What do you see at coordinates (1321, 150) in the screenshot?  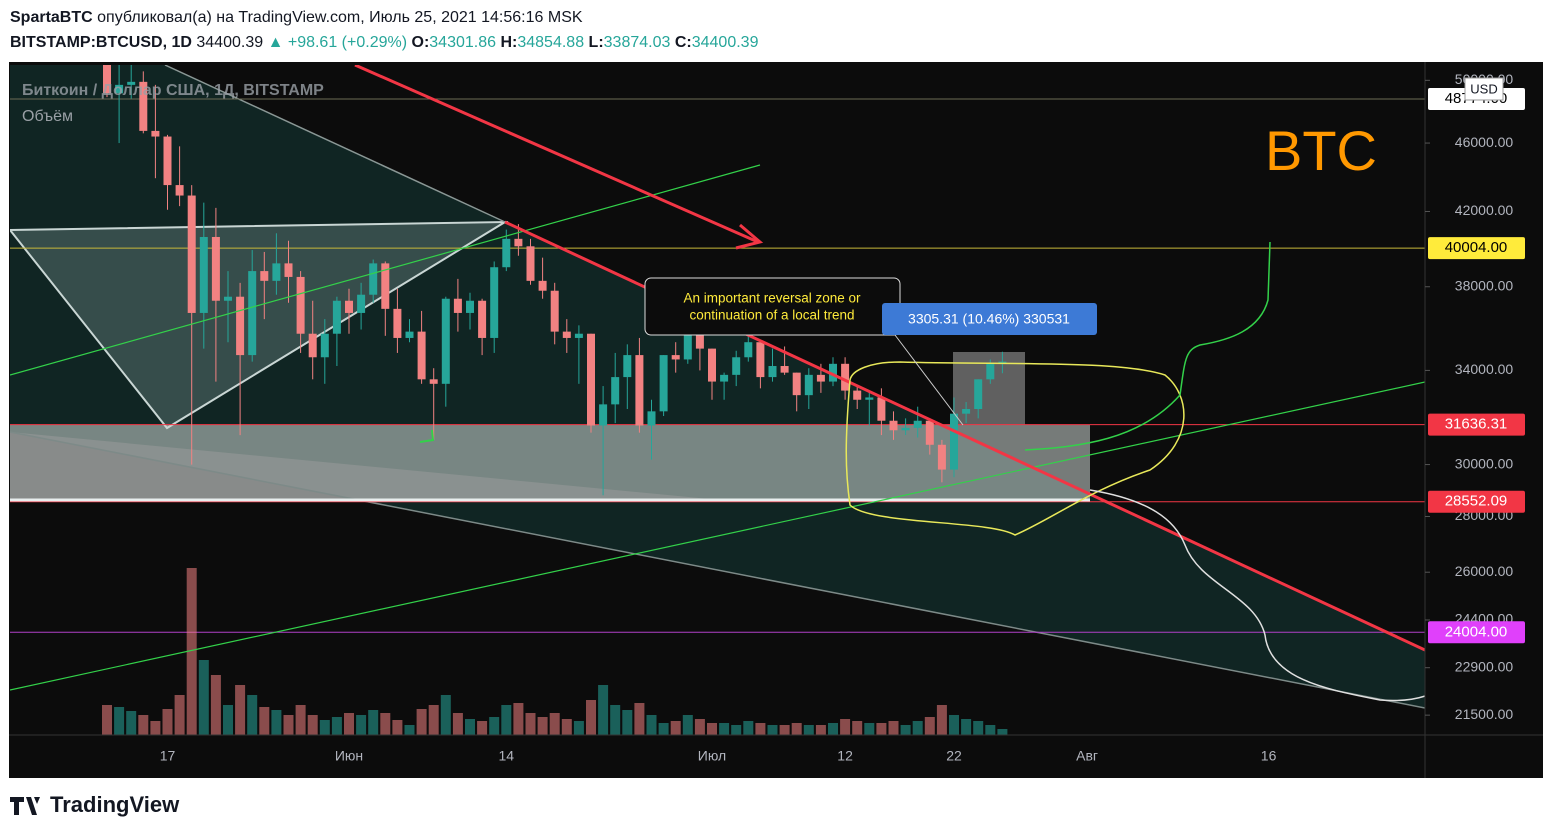 I see `chart-title: BTC` at bounding box center [1321, 150].